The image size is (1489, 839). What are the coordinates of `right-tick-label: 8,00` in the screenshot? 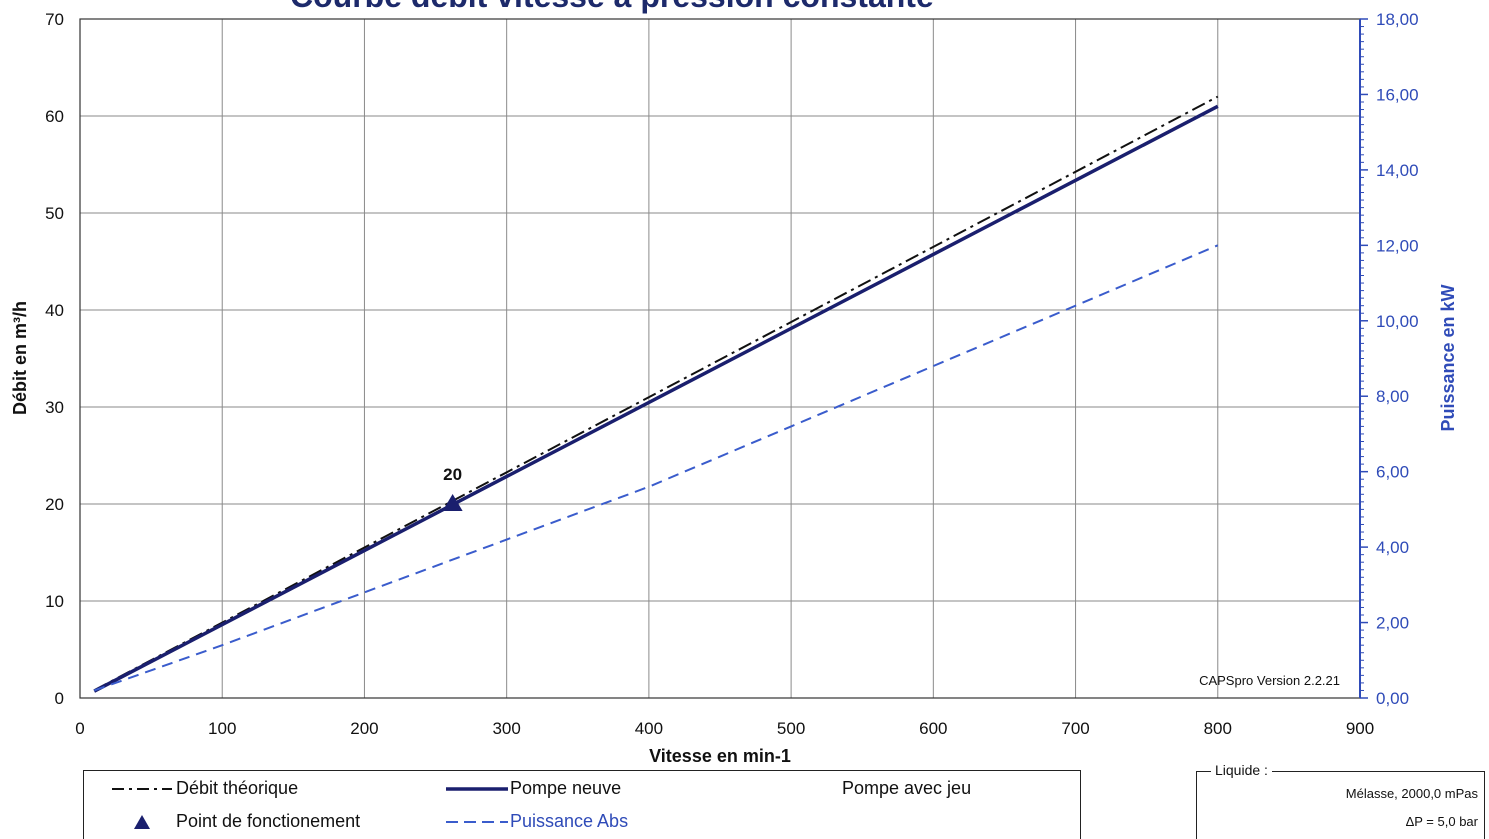 It's located at (1392, 396).